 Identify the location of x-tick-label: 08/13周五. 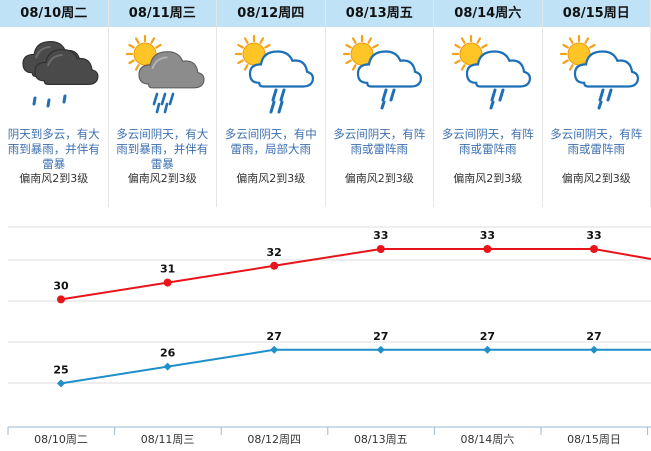
(381, 439).